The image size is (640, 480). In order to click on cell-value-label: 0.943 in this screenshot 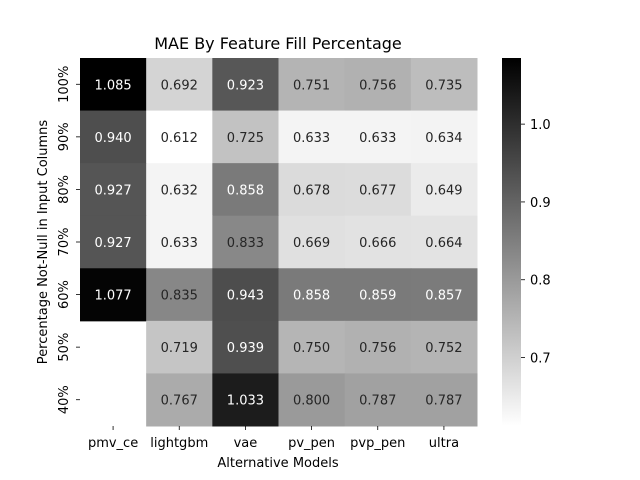, I will do `click(245, 296)`.